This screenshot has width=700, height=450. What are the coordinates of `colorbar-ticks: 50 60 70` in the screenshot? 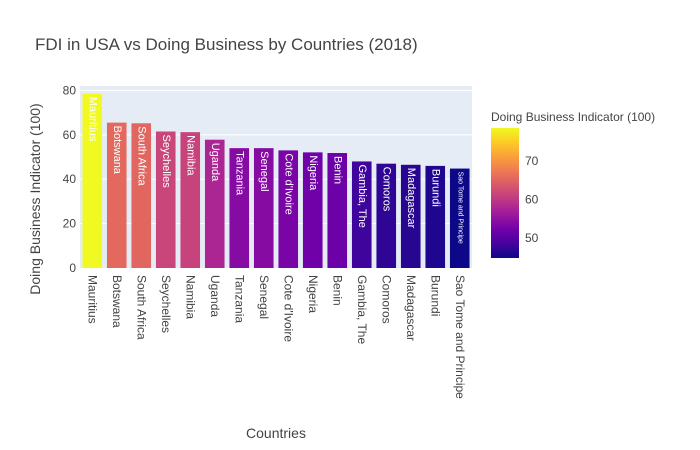 It's located at (532, 199).